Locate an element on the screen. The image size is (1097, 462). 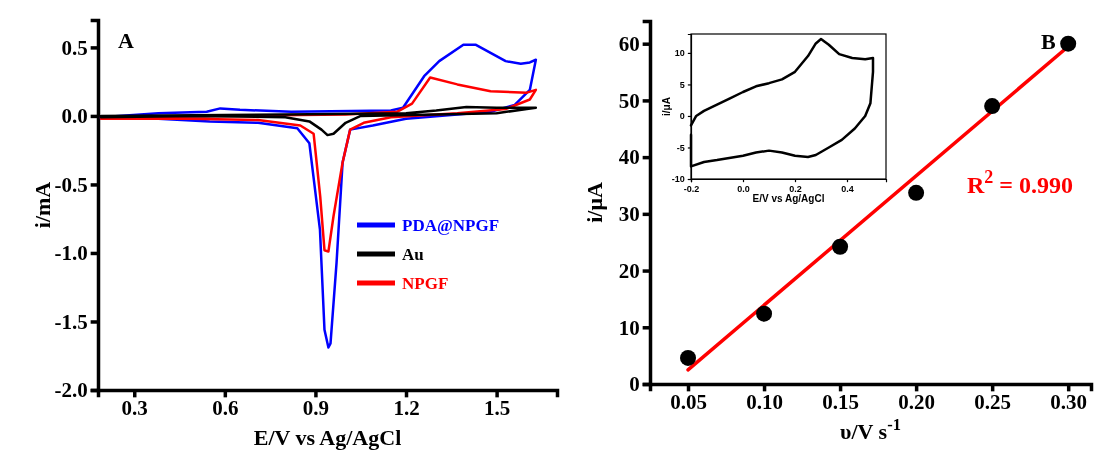
x-tick-label: 0.20 is located at coordinates (916, 402).